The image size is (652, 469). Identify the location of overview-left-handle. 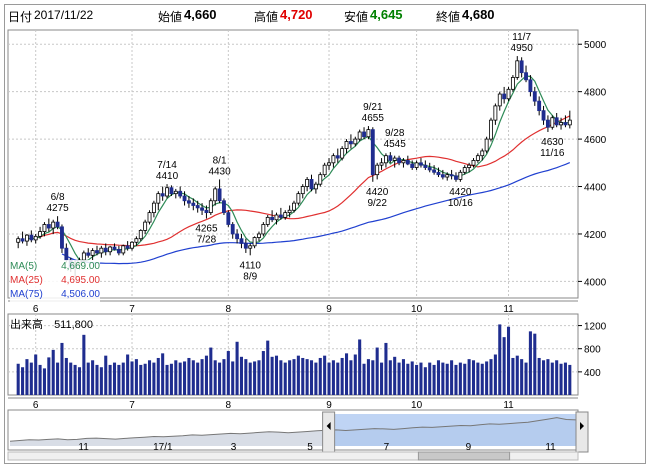
(329, 432).